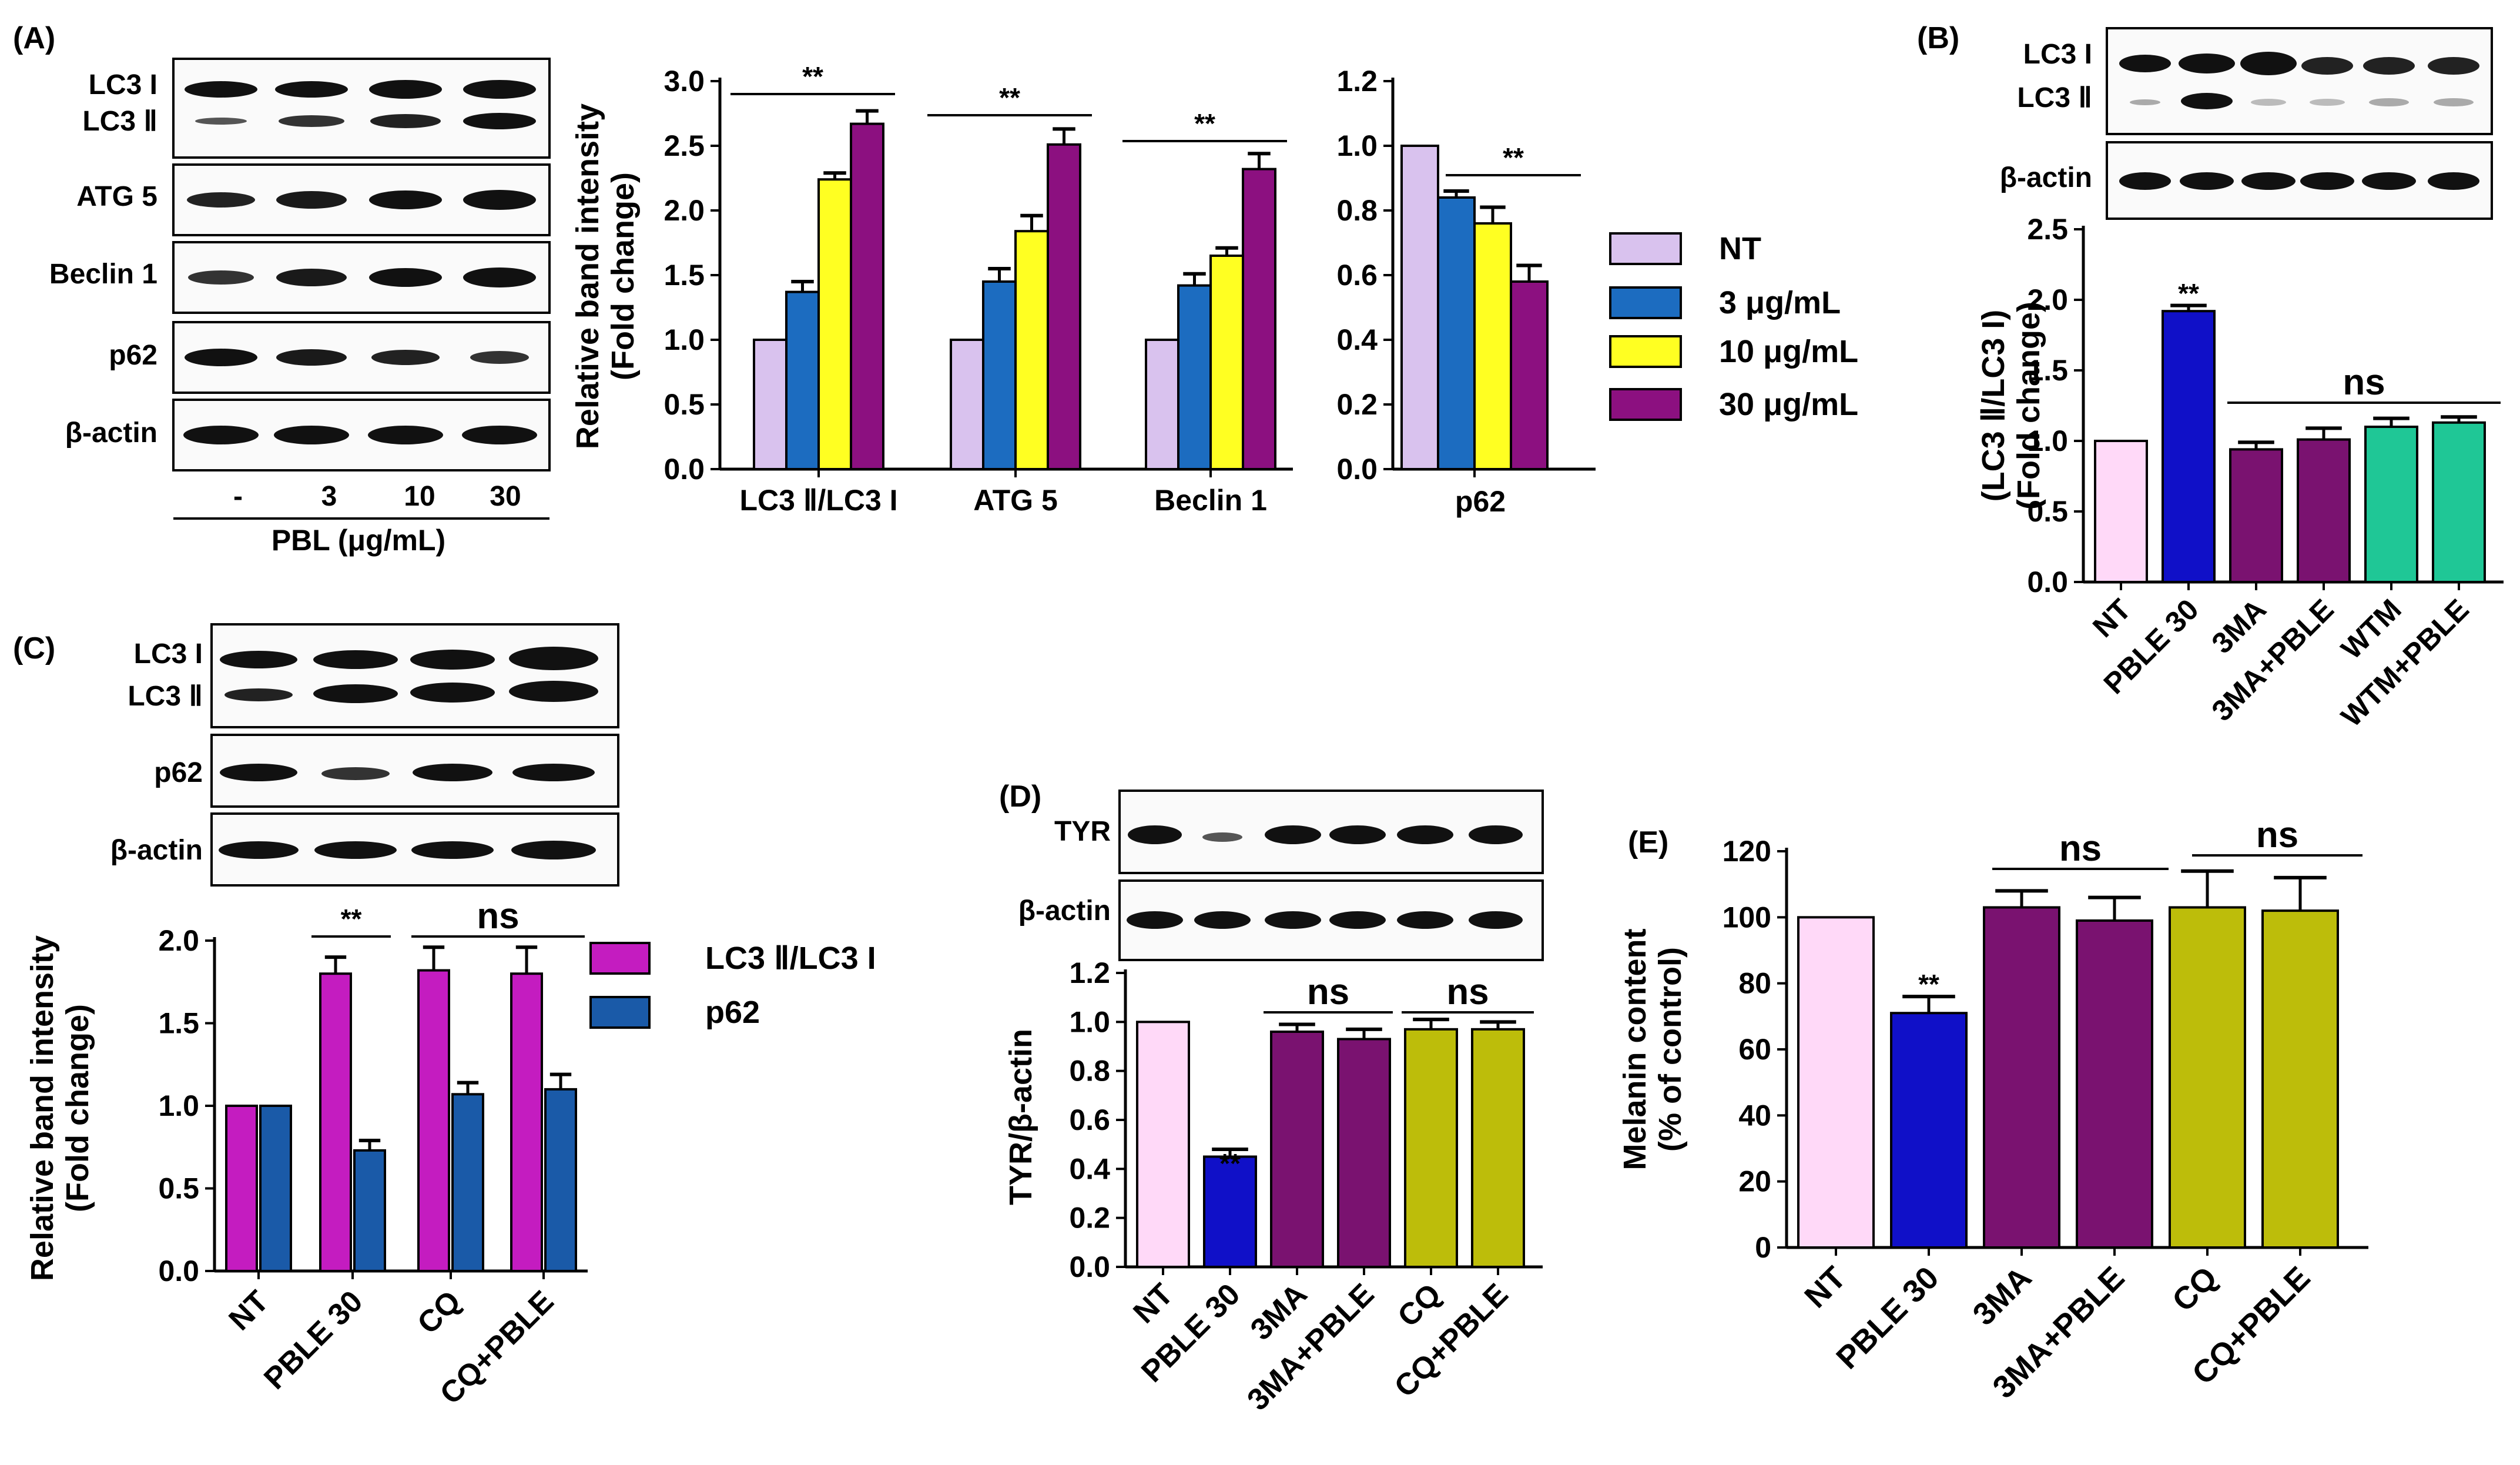 This screenshot has width=2520, height=1465. Describe the element at coordinates (1271, 870) in the screenshot. I see `panel-d-blots: (D) TYR β-actin` at that location.